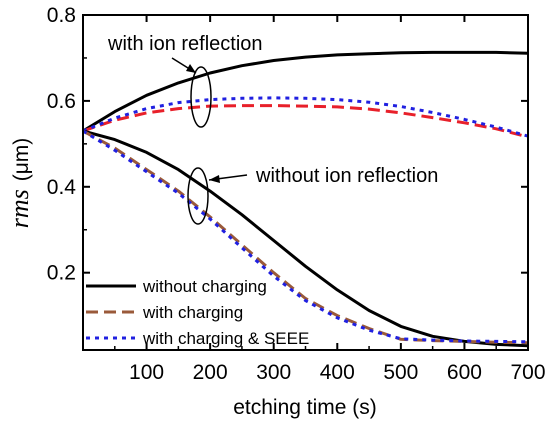 The image size is (550, 425). I want to click on x-axis-title: etching time (s), so click(305, 407).